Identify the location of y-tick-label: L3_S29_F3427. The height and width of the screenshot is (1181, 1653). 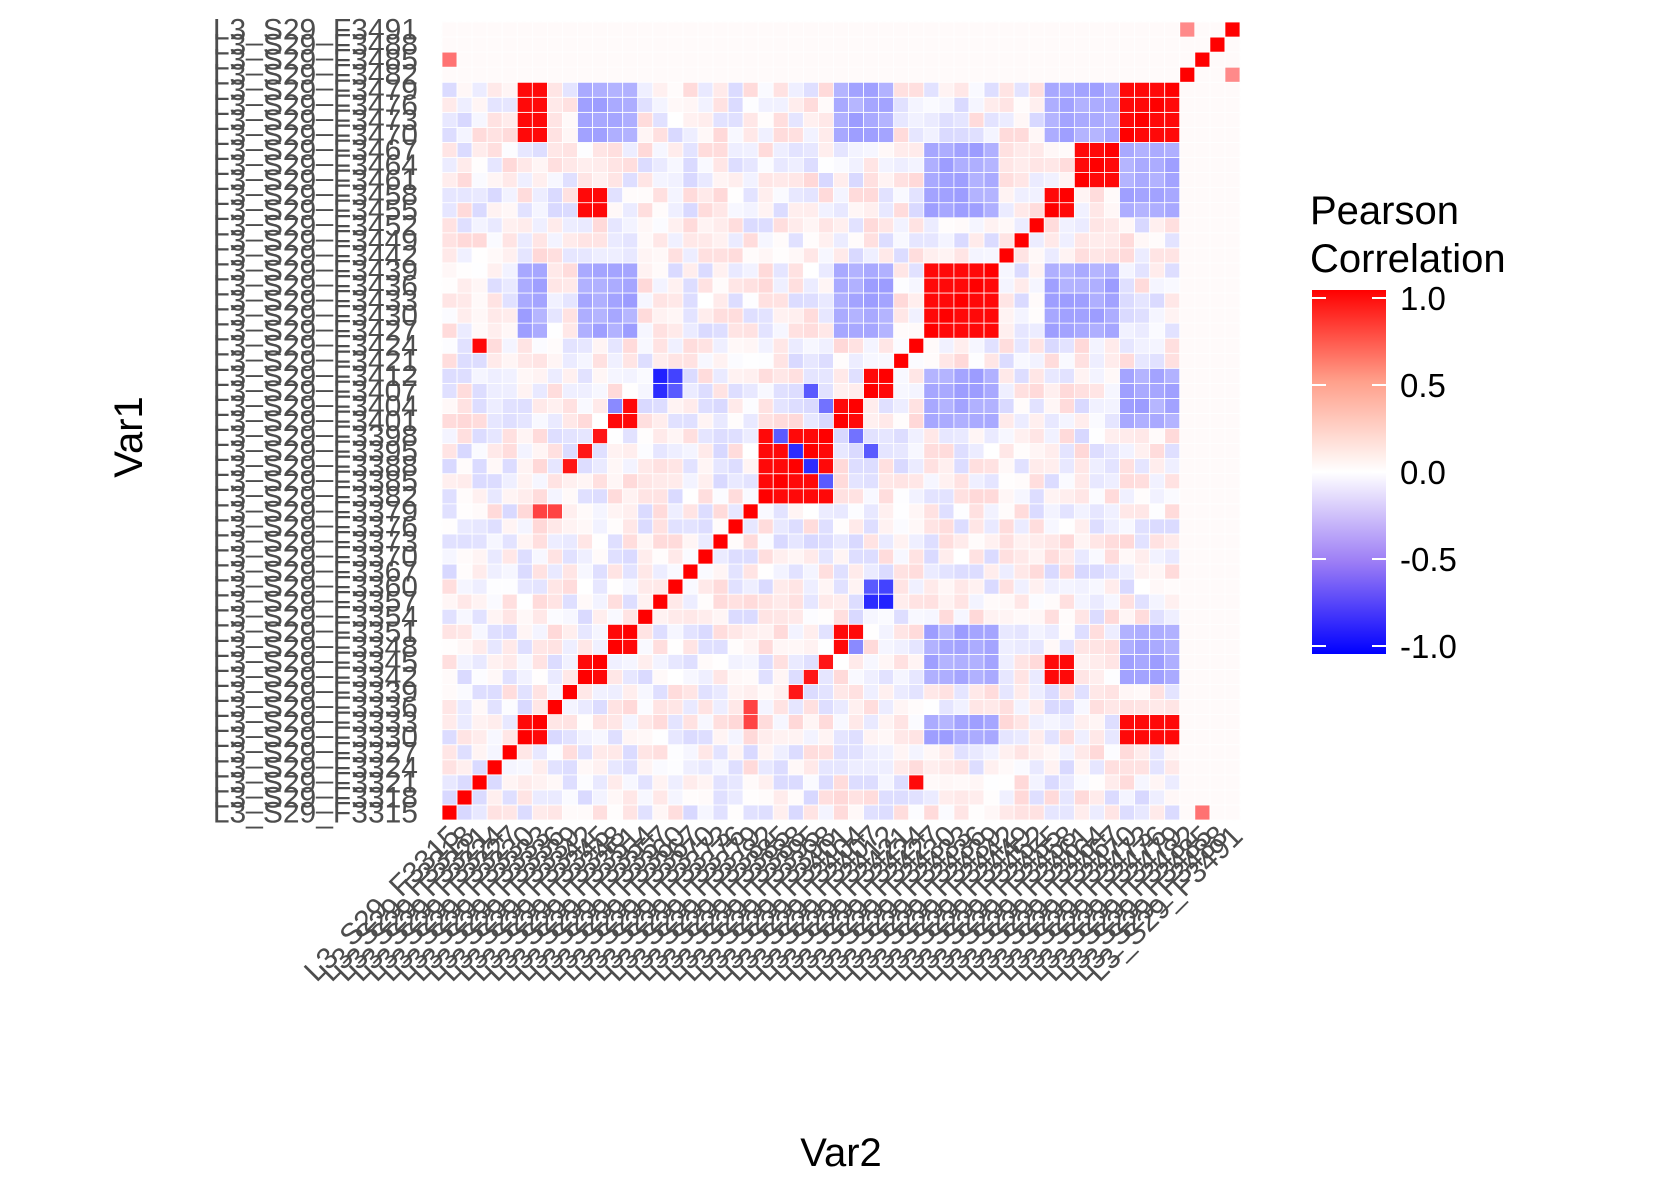
(315, 331).